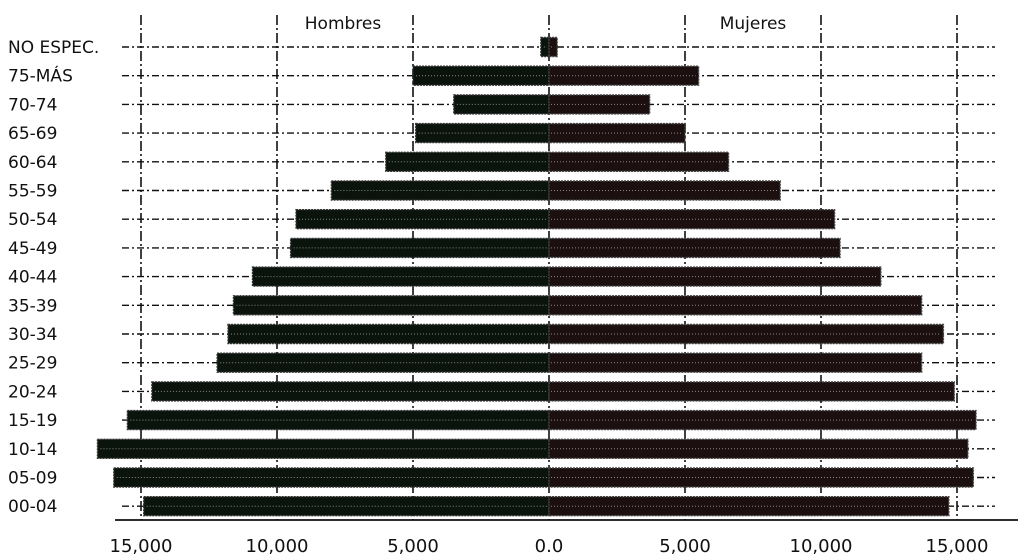 This screenshot has height=560, width=1021. I want to click on category-label: 35-39, so click(32, 306).